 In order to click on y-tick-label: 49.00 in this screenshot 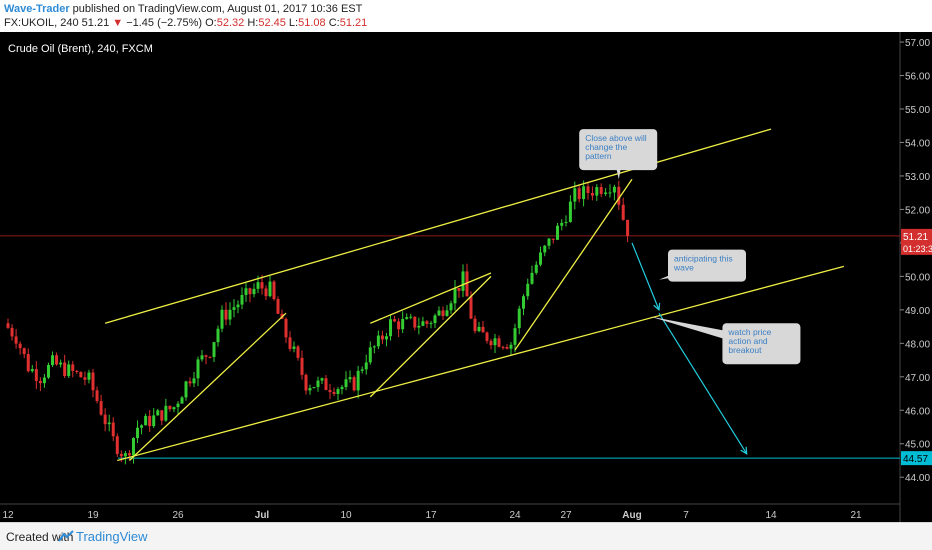, I will do `click(917, 311)`.